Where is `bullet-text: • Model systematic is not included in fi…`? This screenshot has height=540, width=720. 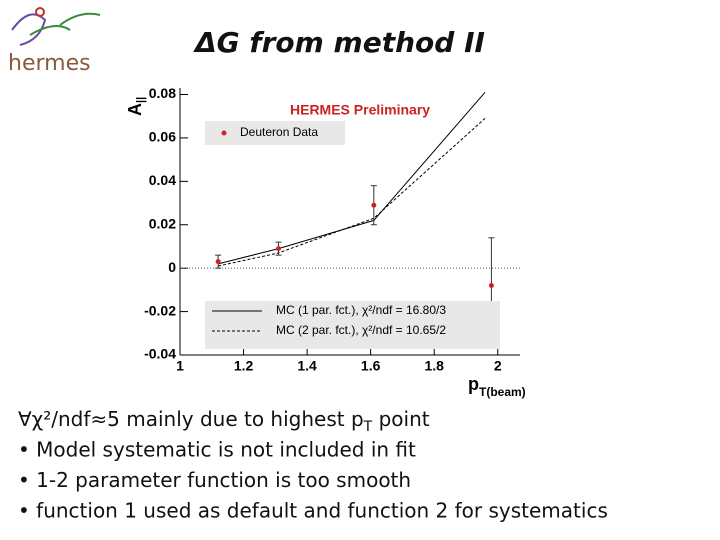
bullet-text: • Model systematic is not included in fi… is located at coordinates (217, 450).